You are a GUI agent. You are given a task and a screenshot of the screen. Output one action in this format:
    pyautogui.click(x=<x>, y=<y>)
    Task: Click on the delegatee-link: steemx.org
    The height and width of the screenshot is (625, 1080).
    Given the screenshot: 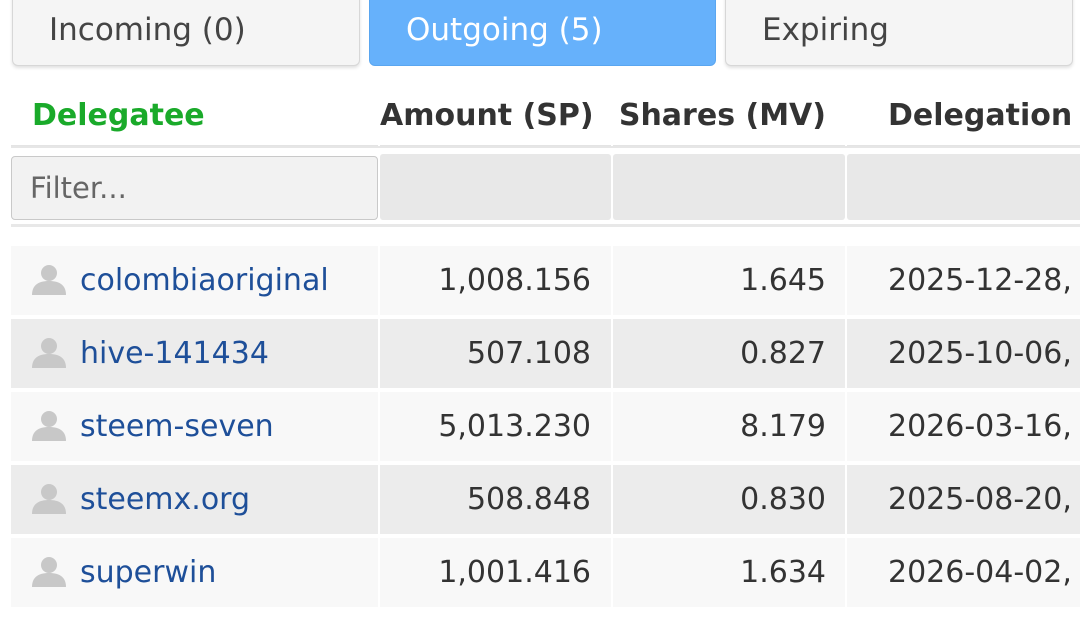 What is the action you would take?
    pyautogui.click(x=165, y=499)
    